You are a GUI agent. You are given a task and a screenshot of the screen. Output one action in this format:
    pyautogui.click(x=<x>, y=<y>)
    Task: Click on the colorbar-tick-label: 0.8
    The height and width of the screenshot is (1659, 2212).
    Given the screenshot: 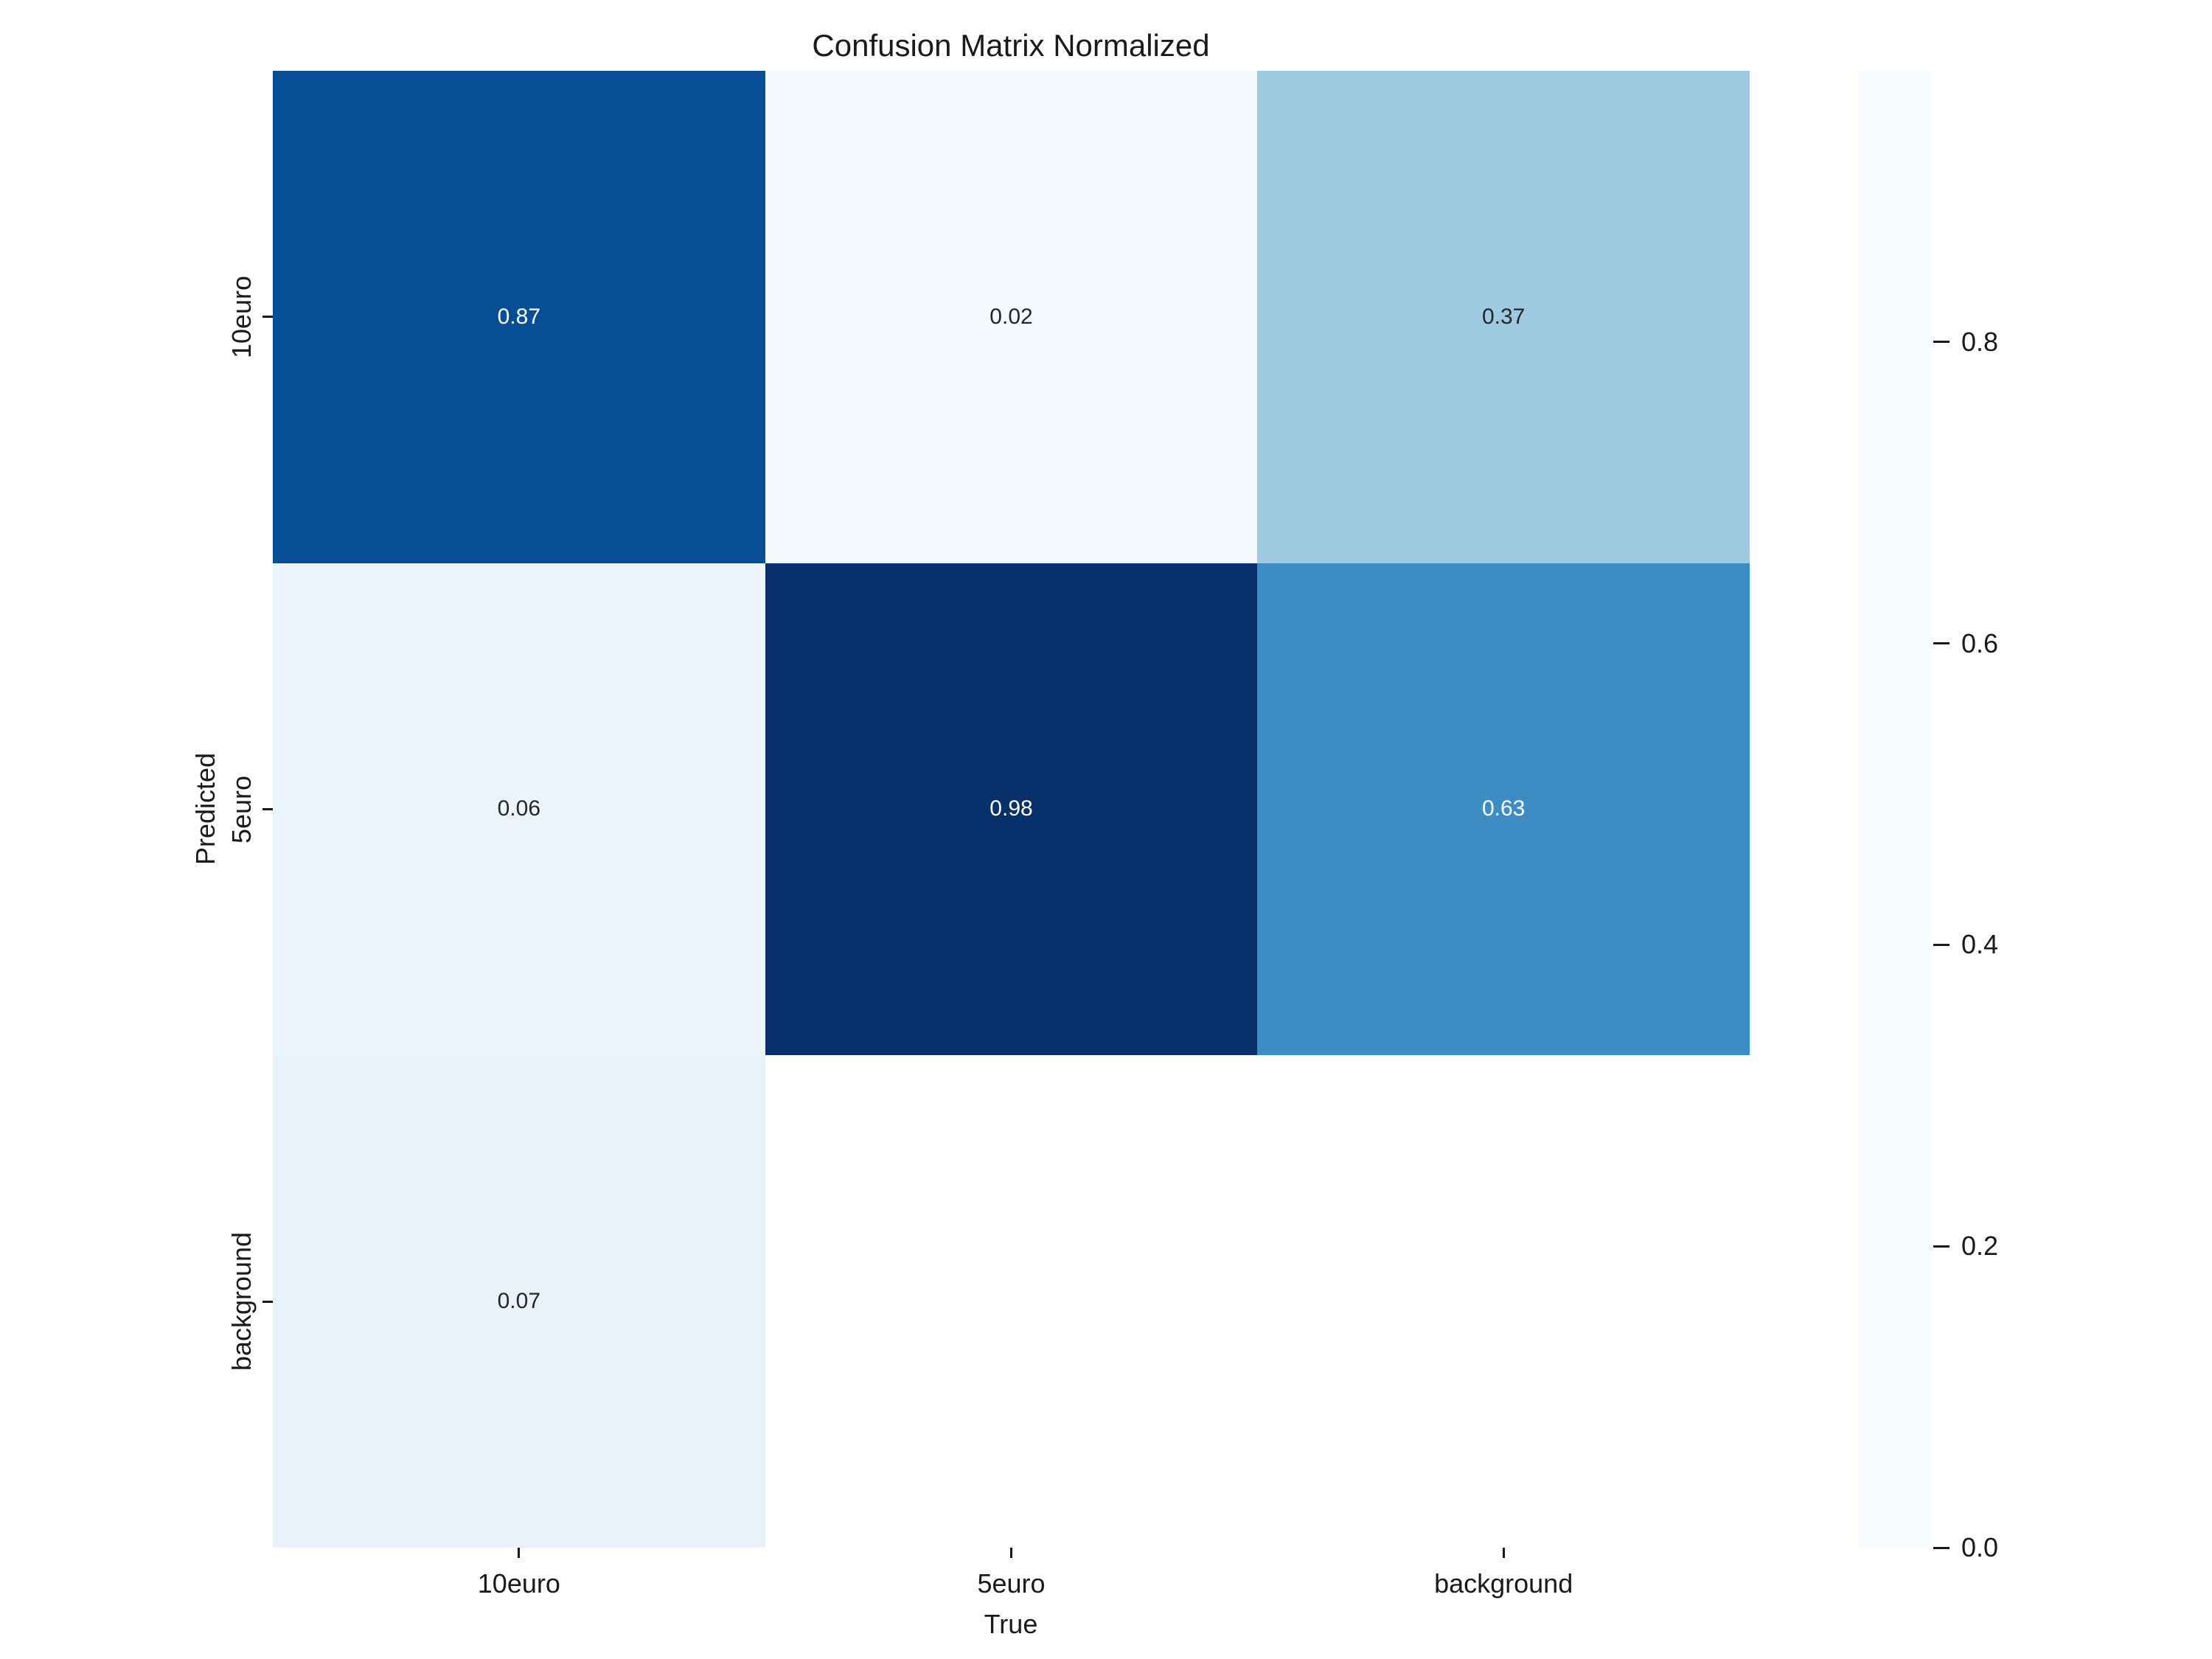 What is the action you would take?
    pyautogui.click(x=1980, y=341)
    